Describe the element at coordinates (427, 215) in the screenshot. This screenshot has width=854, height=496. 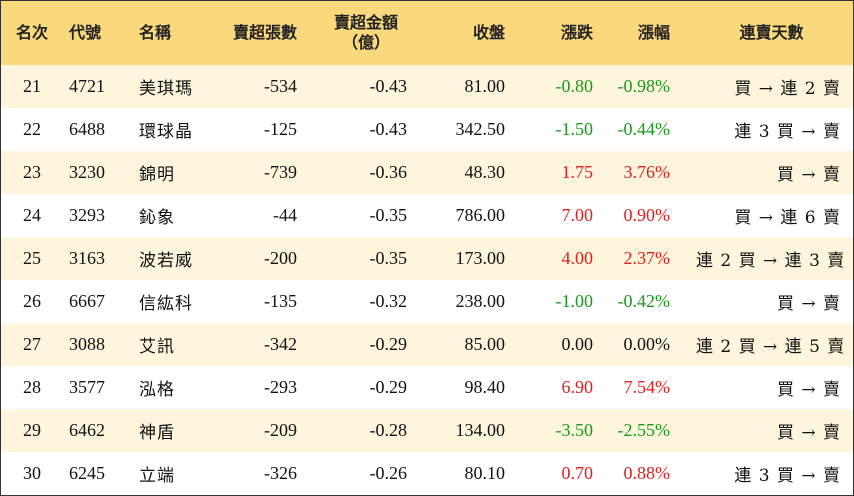
I see `table-row: 24 3293 鈊象 -44 -0.35 786.00 7.00 0.90% 買 → 連 6 賣` at that location.